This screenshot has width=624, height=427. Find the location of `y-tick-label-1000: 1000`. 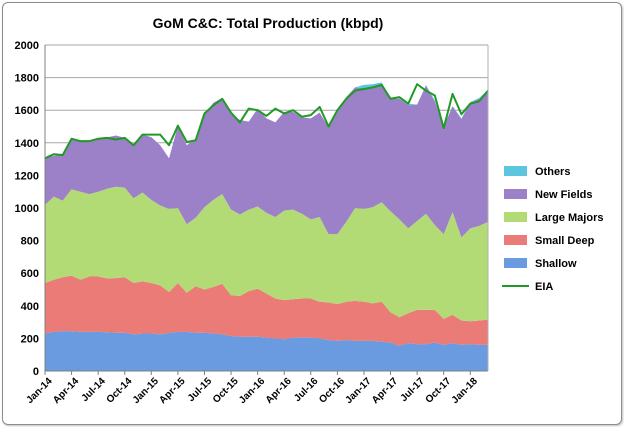

y-tick-label-1000: 1000 is located at coordinates (27, 209).